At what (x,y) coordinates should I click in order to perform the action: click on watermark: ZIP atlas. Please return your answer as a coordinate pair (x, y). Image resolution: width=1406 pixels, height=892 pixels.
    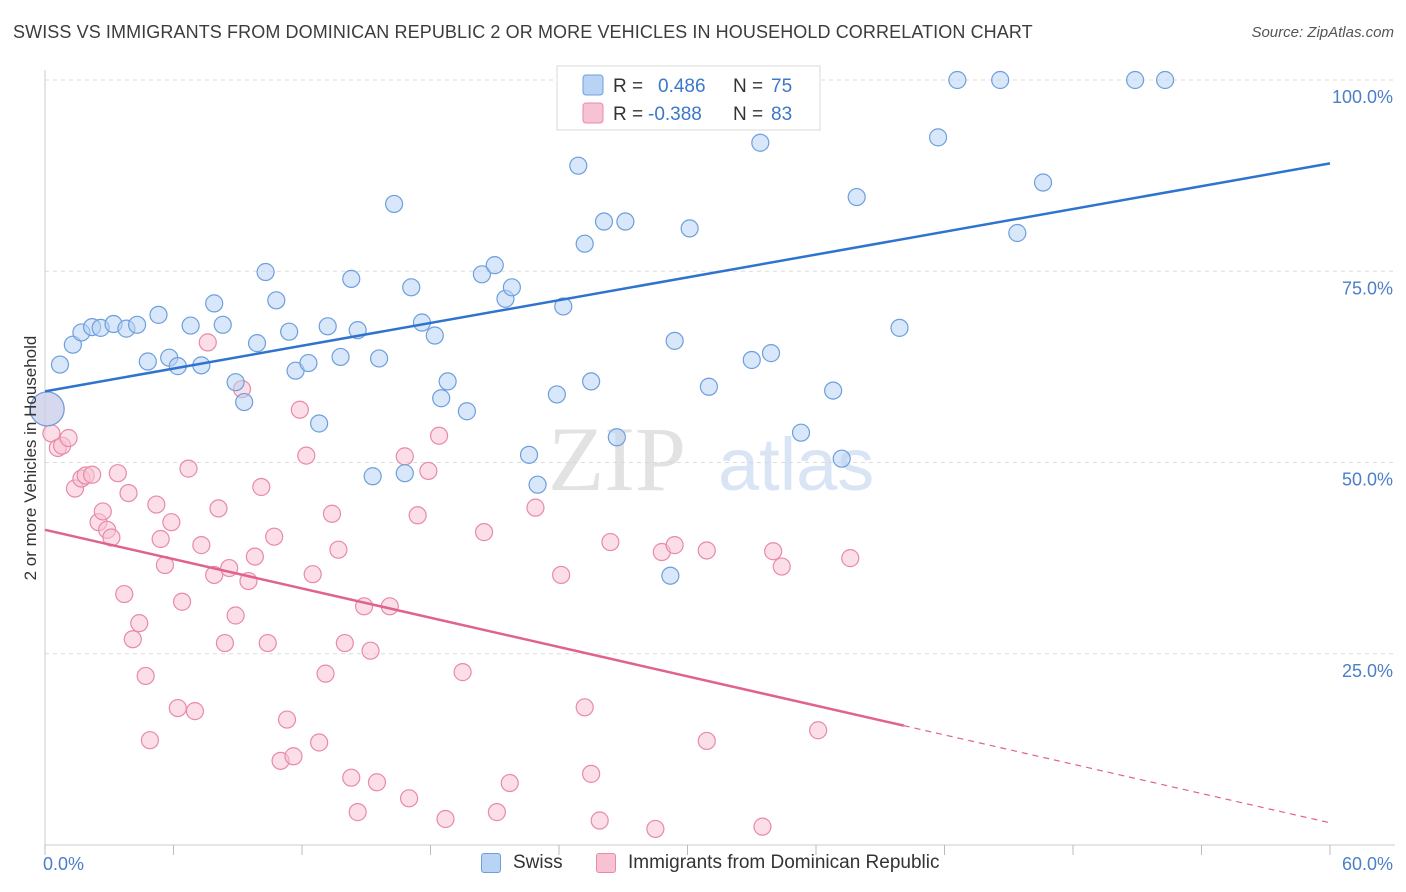
    Looking at the image, I should click on (711, 459).